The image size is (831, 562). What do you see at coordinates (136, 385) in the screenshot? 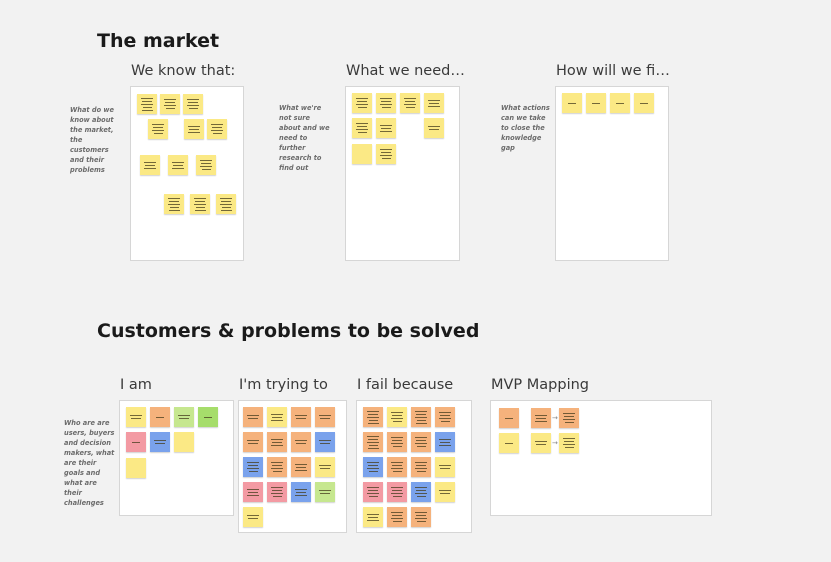
I see `frame-title-iam: I am` at bounding box center [136, 385].